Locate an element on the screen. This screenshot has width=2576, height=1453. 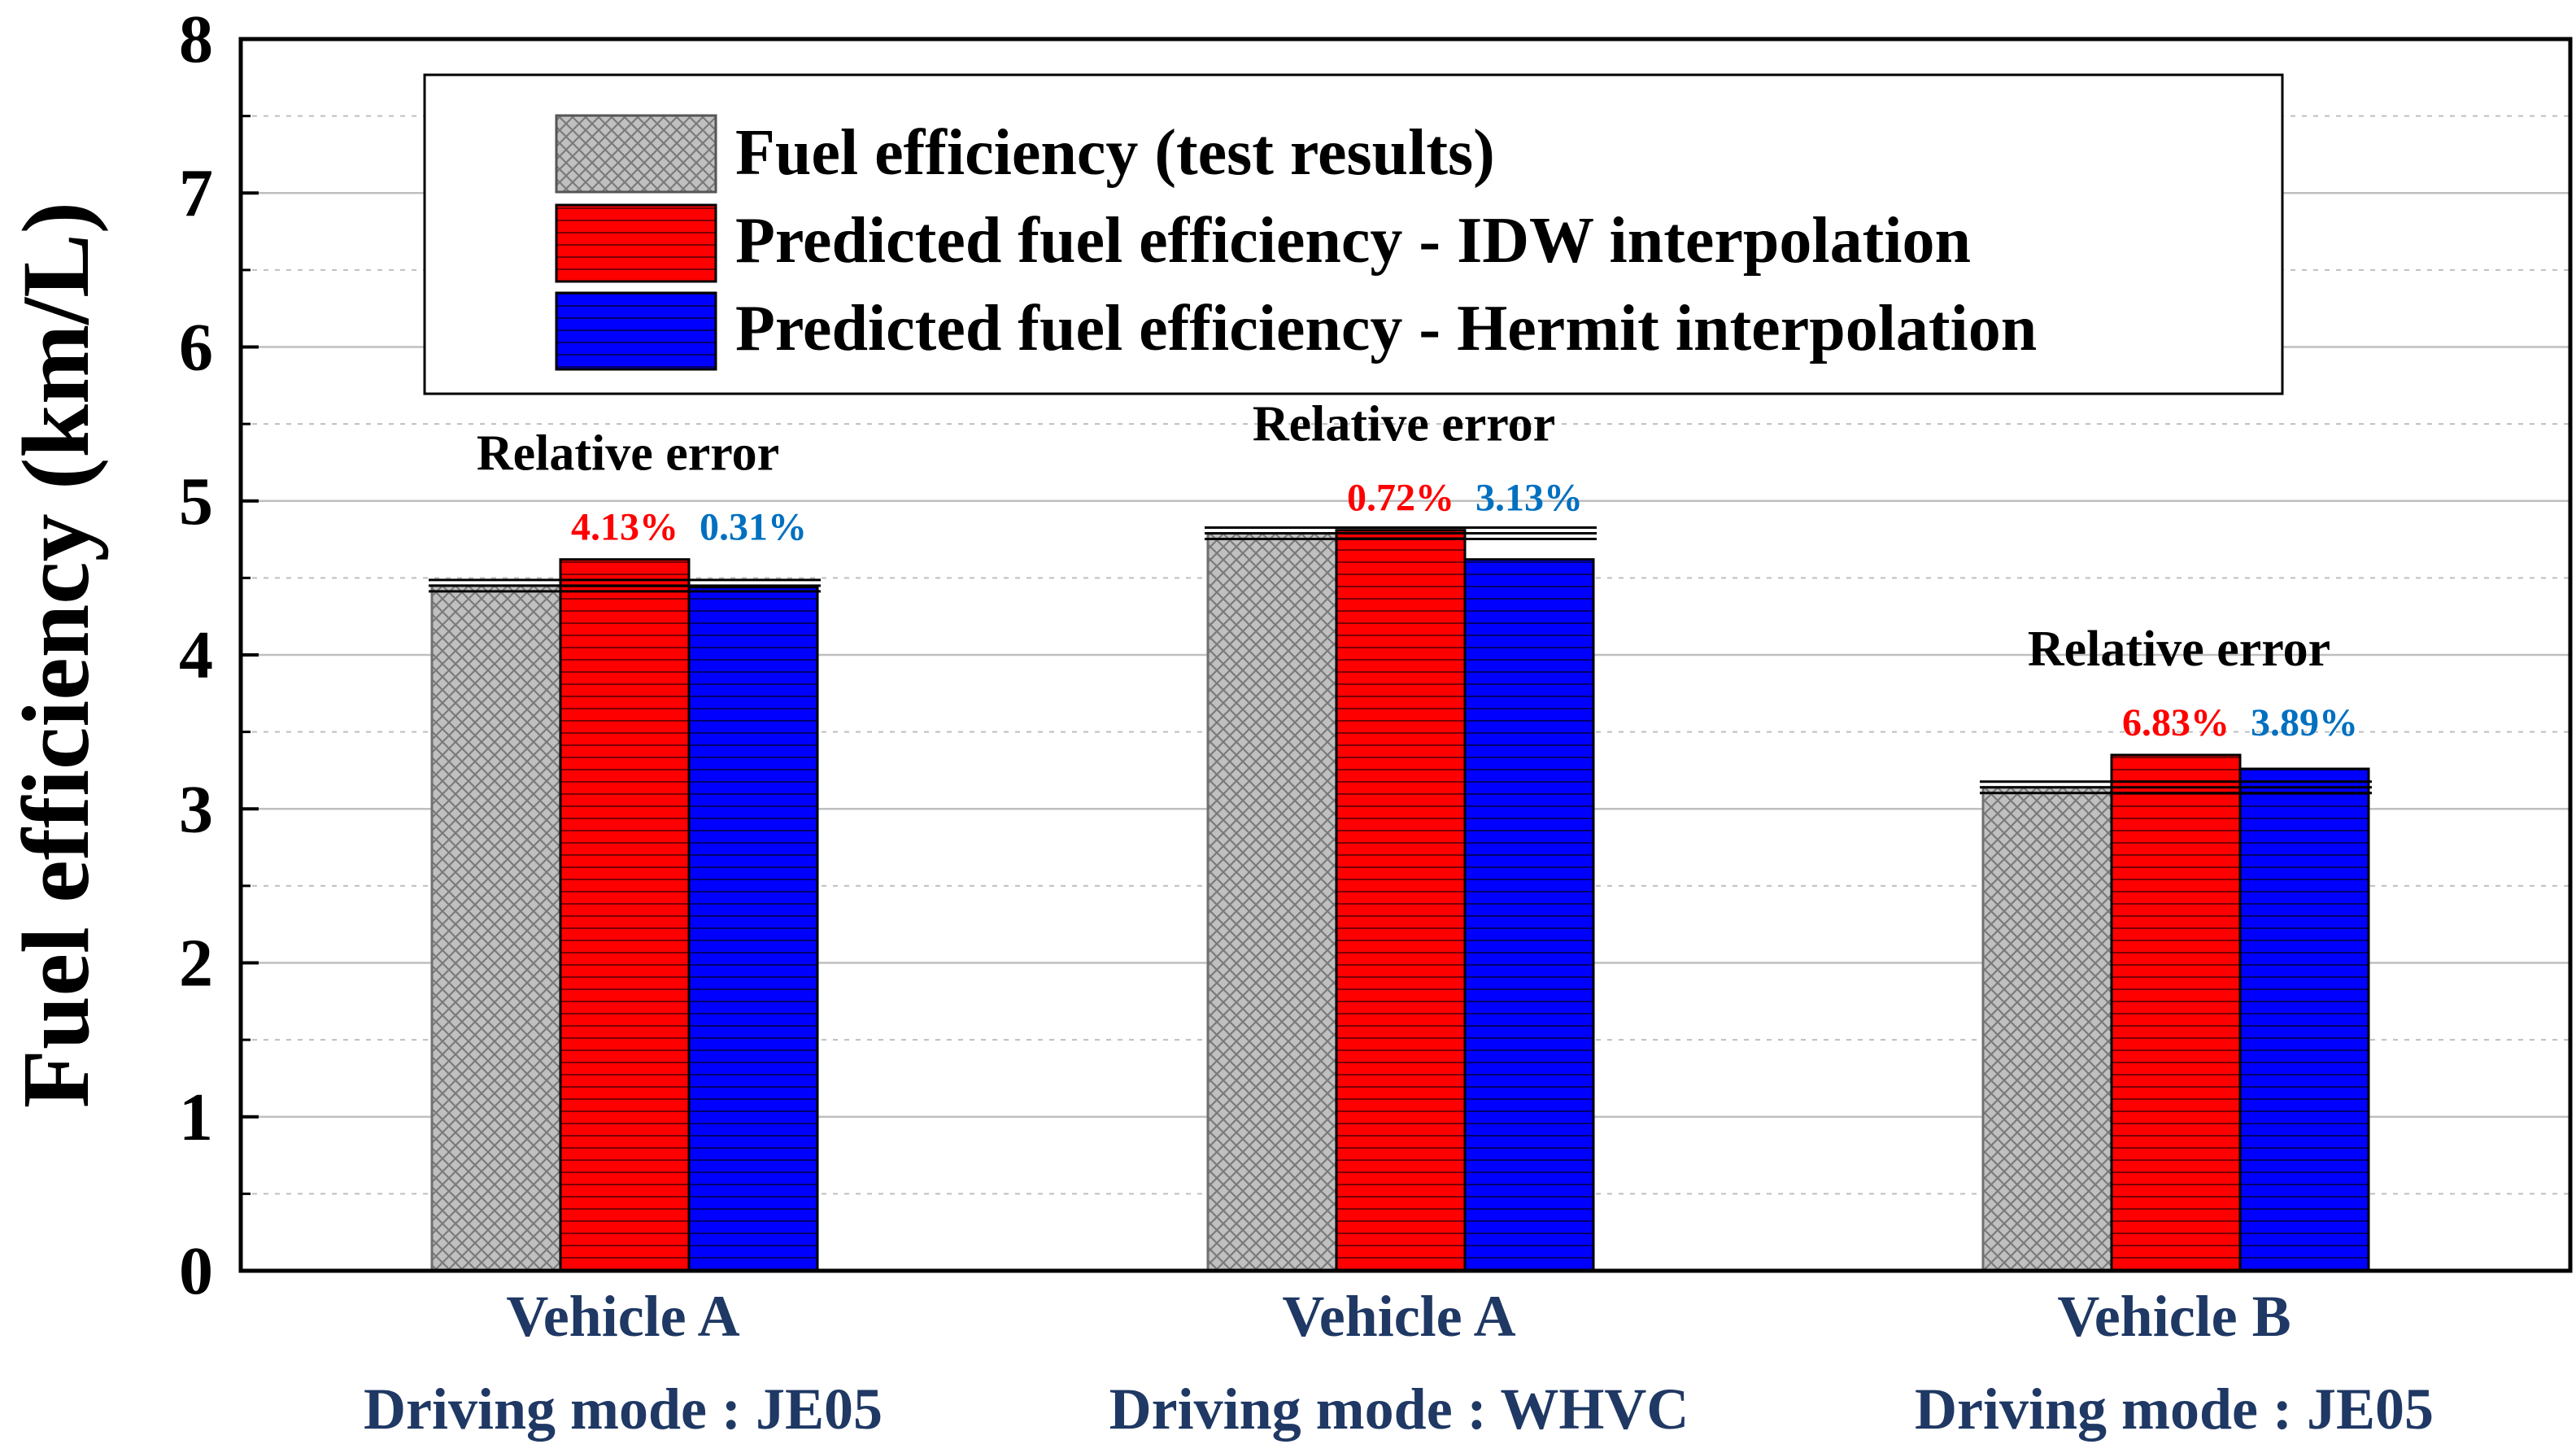
idw-relative-error-label: 0.72% is located at coordinates (1400, 498).